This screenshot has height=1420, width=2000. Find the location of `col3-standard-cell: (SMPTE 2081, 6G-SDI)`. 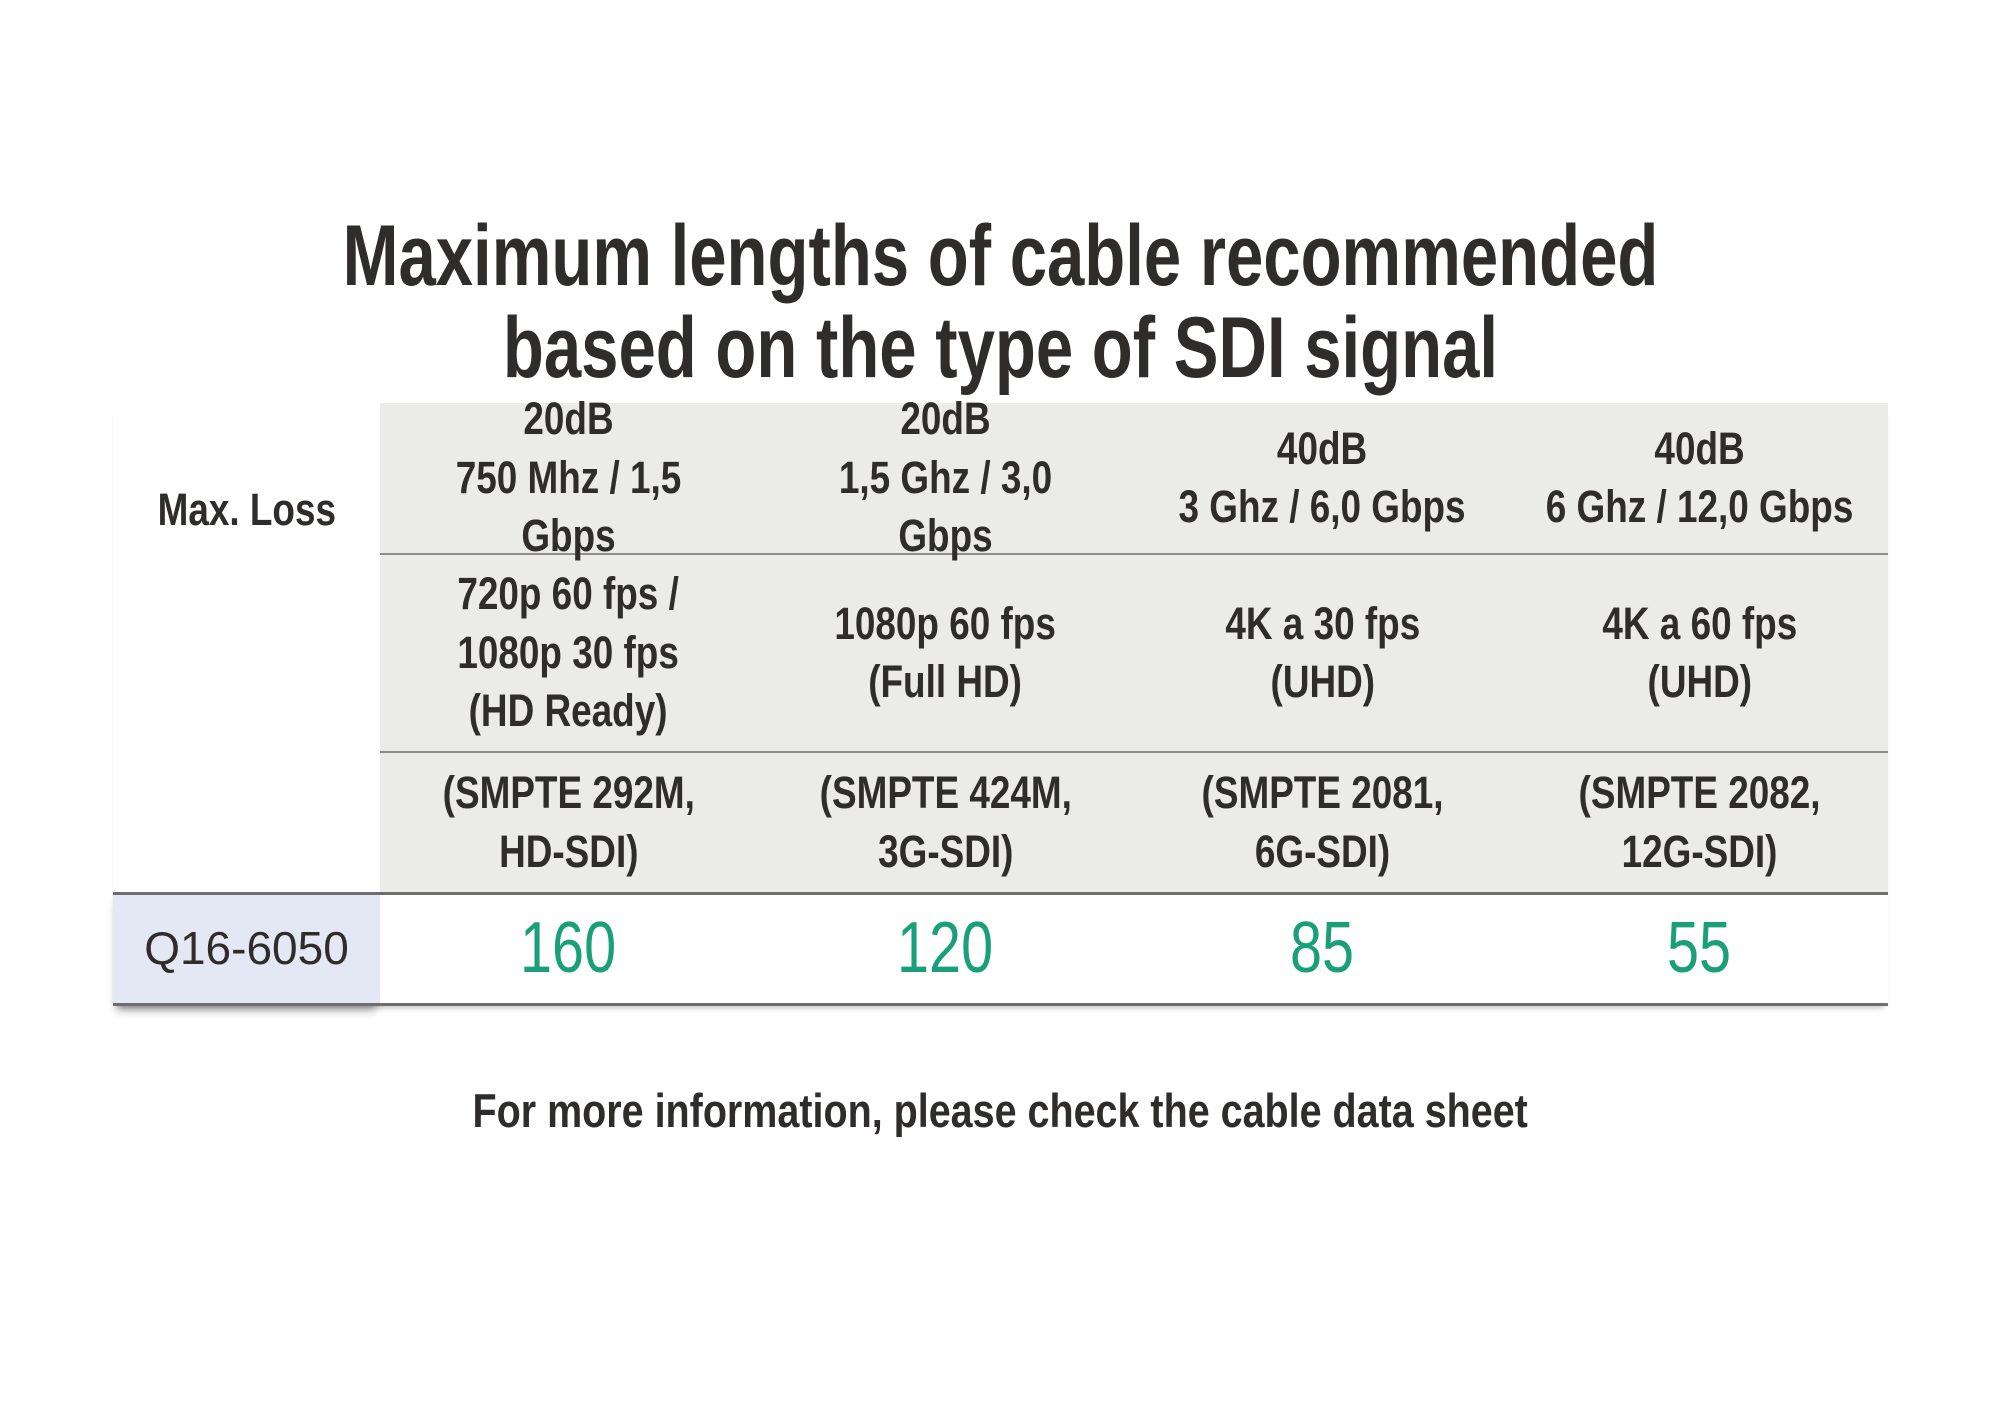

col3-standard-cell: (SMPTE 2081, 6G-SDI) is located at coordinates (1322, 822).